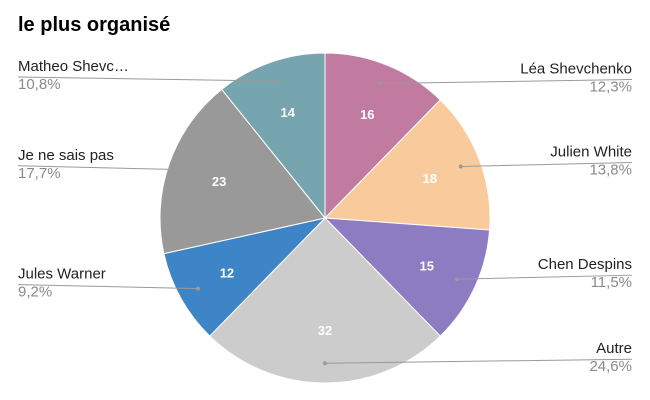 Image resolution: width=650 pixels, height=400 pixels. I want to click on slice-value-chen-despins: 15, so click(427, 265).